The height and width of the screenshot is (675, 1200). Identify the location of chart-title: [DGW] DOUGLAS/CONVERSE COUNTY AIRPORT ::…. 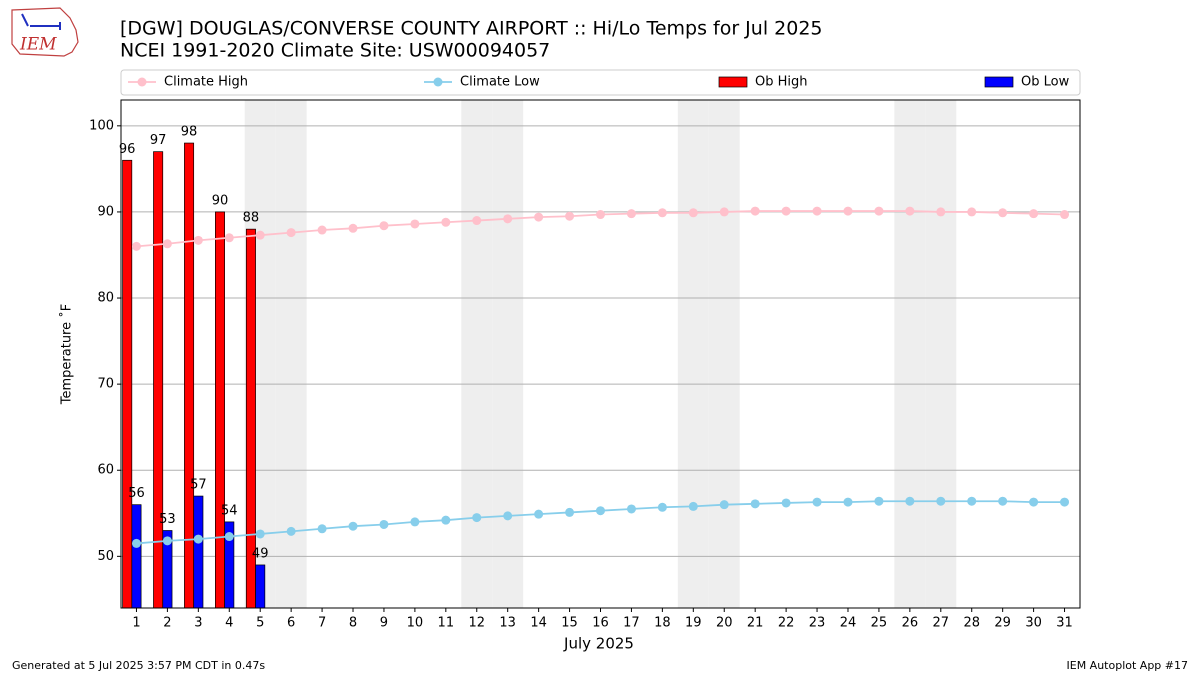
(471, 29).